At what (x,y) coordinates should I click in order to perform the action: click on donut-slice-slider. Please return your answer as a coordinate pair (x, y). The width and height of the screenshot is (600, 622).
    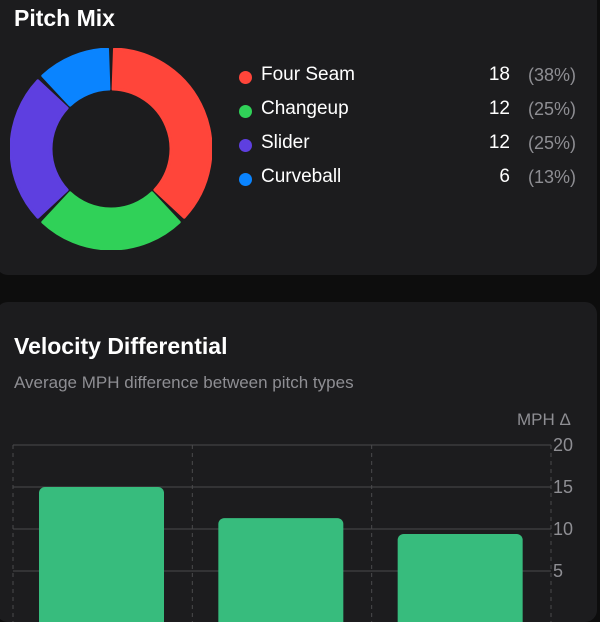
    Looking at the image, I should click on (39, 149).